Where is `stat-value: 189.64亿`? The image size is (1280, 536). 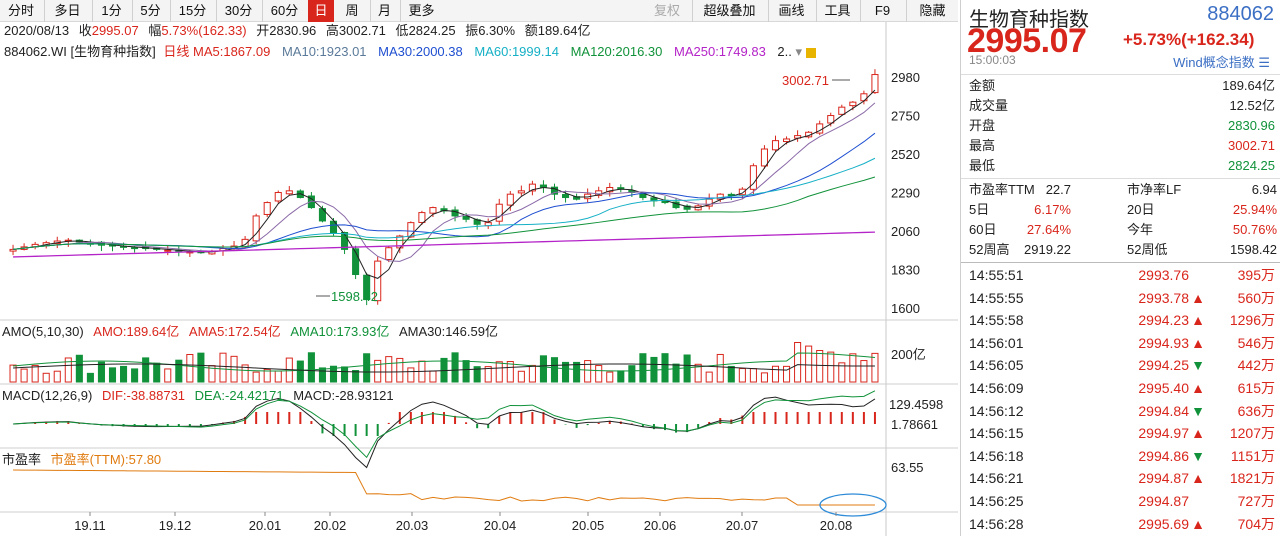 stat-value: 189.64亿 is located at coordinates (1248, 85).